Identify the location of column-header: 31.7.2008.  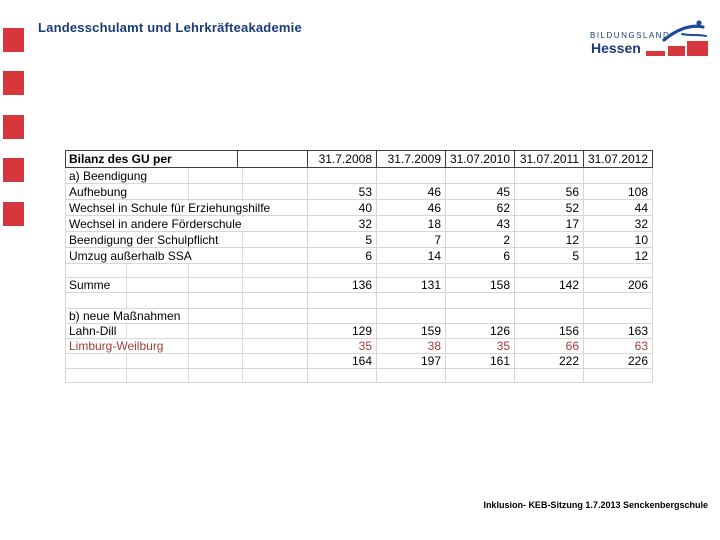
(342, 159).